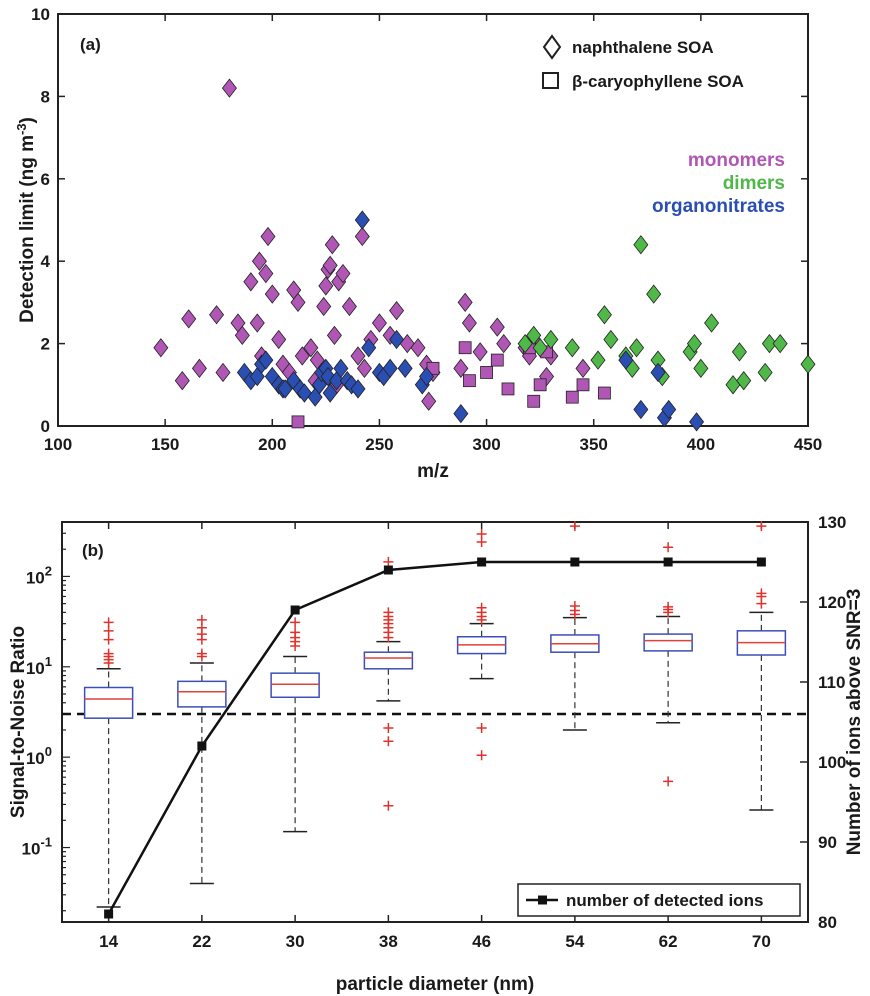 This screenshot has width=870, height=996. What do you see at coordinates (701, 444) in the screenshot?
I see `x-tick-label: 400` at bounding box center [701, 444].